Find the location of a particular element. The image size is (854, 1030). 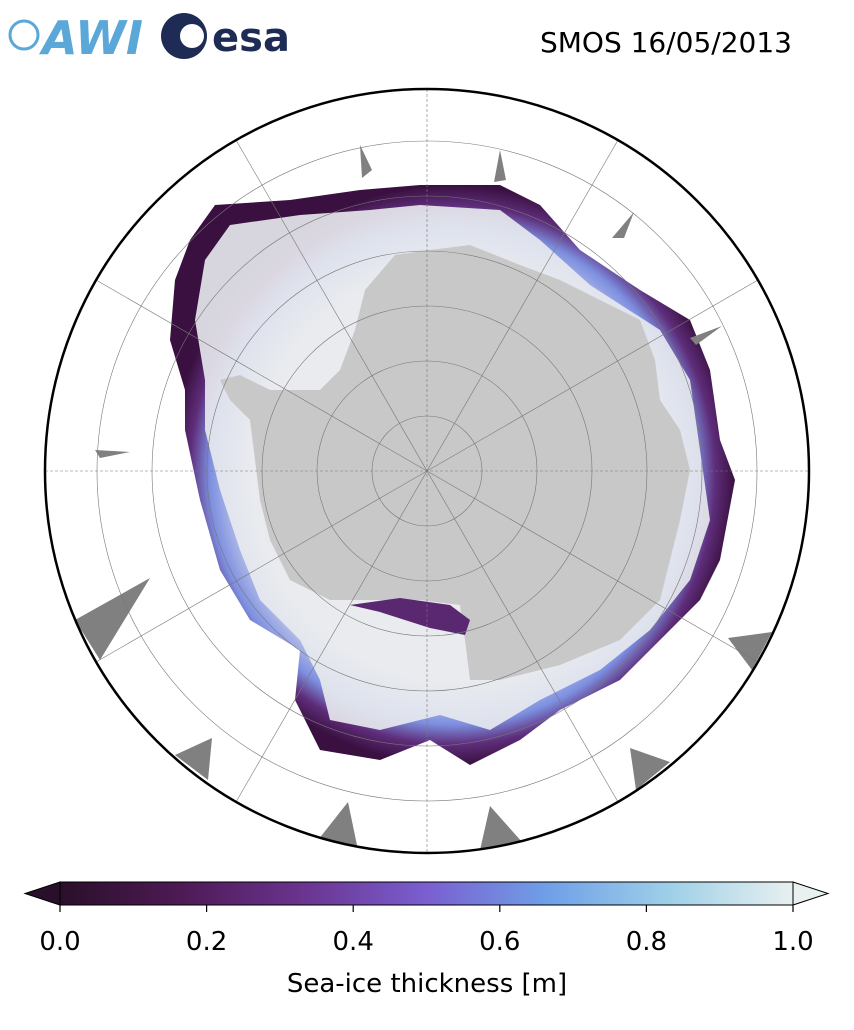

logo-esa: esa is located at coordinates (225, 37).